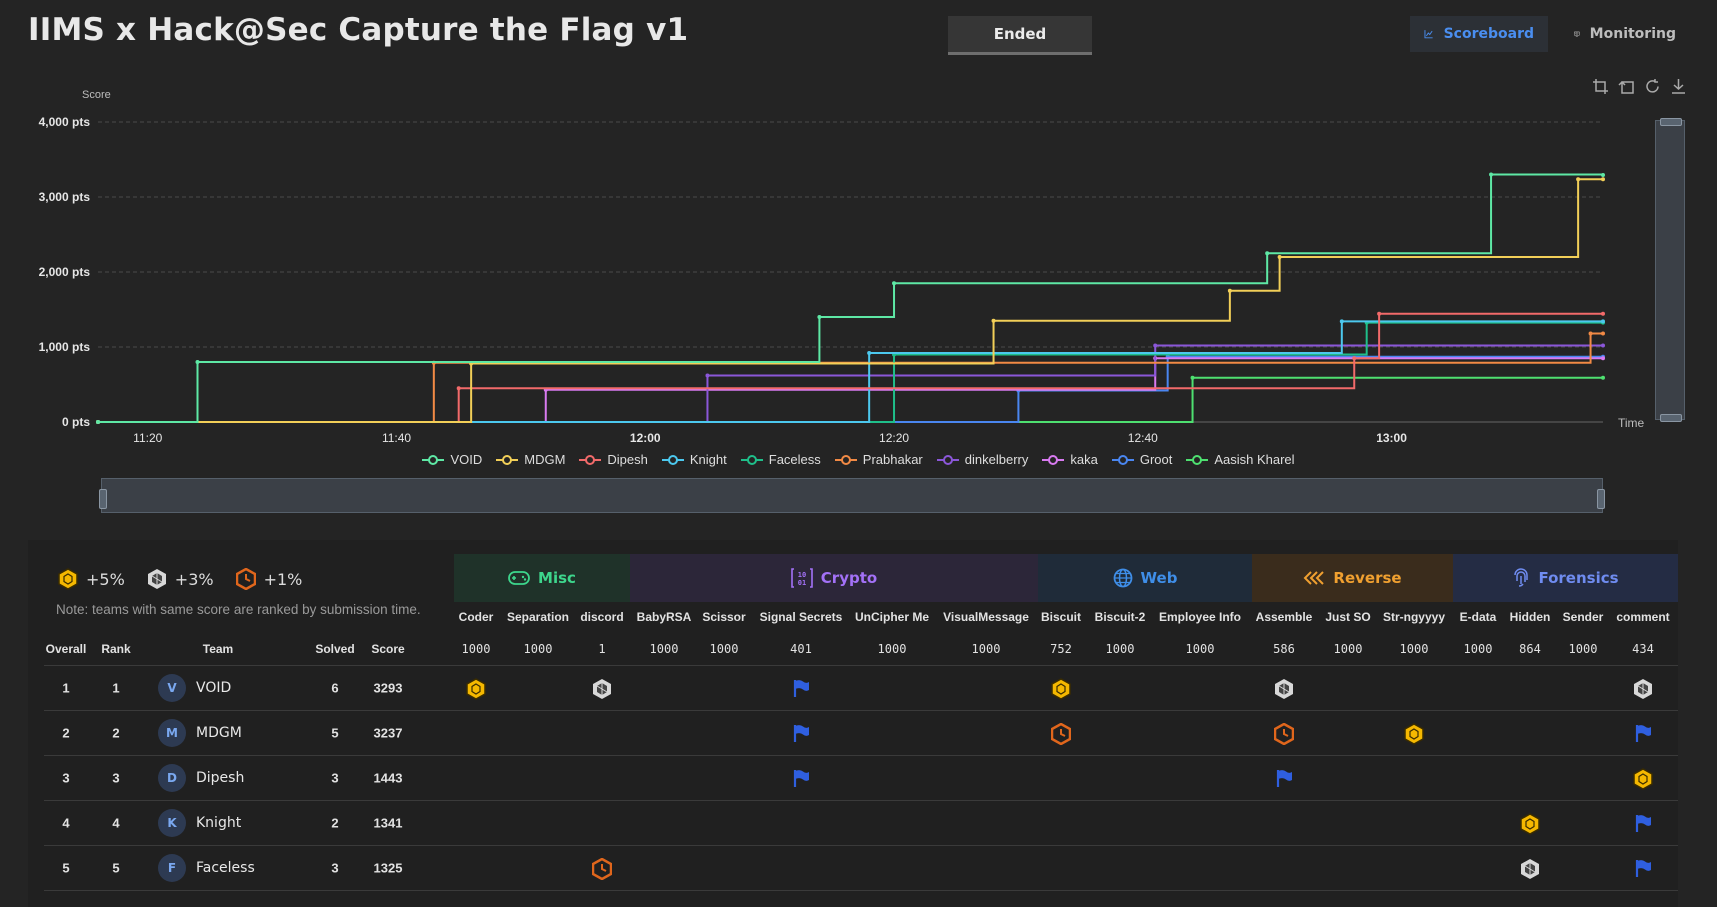 The width and height of the screenshot is (1717, 907). What do you see at coordinates (1314, 578) in the screenshot?
I see `chevrons-left-icon` at bounding box center [1314, 578].